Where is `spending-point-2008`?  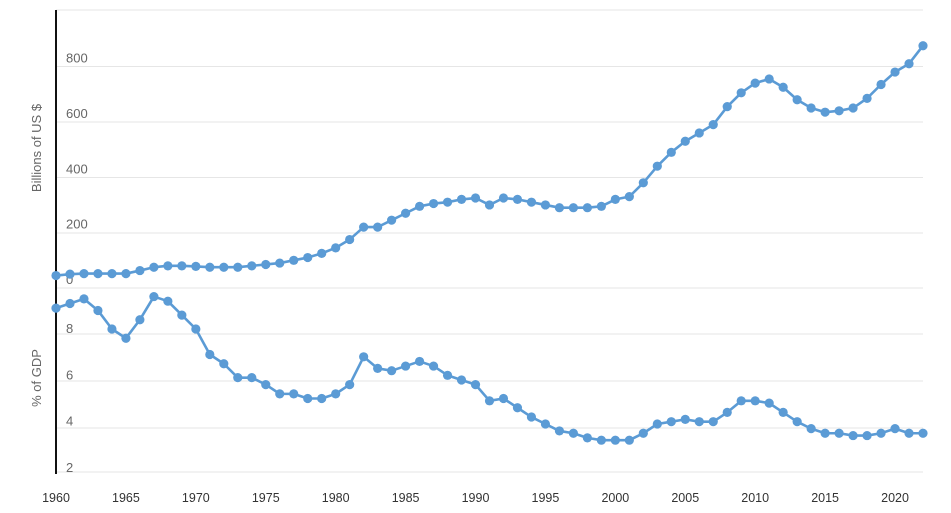 spending-point-2008 is located at coordinates (727, 107).